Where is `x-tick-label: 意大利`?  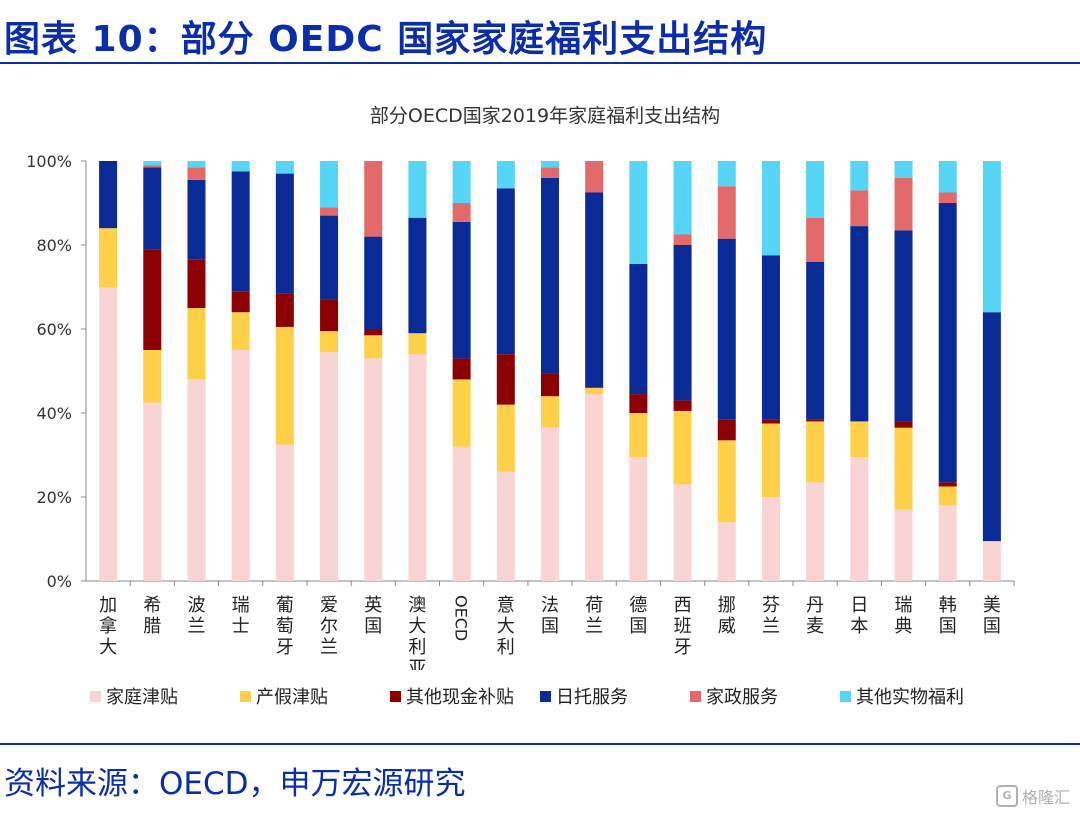
x-tick-label: 意大利 is located at coordinates (506, 626).